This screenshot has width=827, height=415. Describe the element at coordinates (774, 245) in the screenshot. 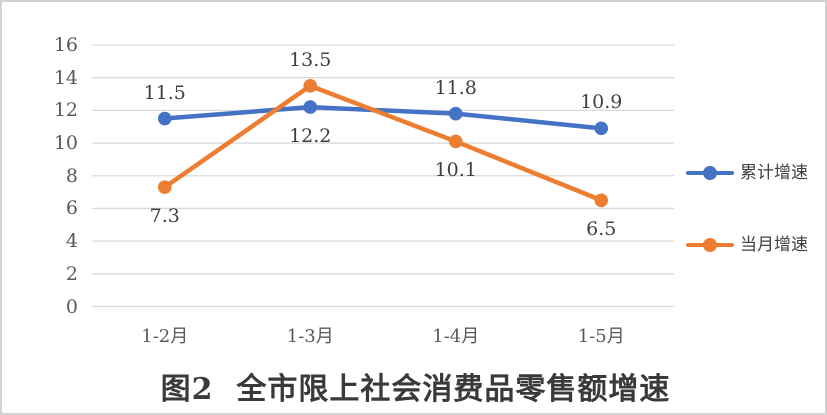

I see `legend-label-current-month-growth: 当月增速` at that location.